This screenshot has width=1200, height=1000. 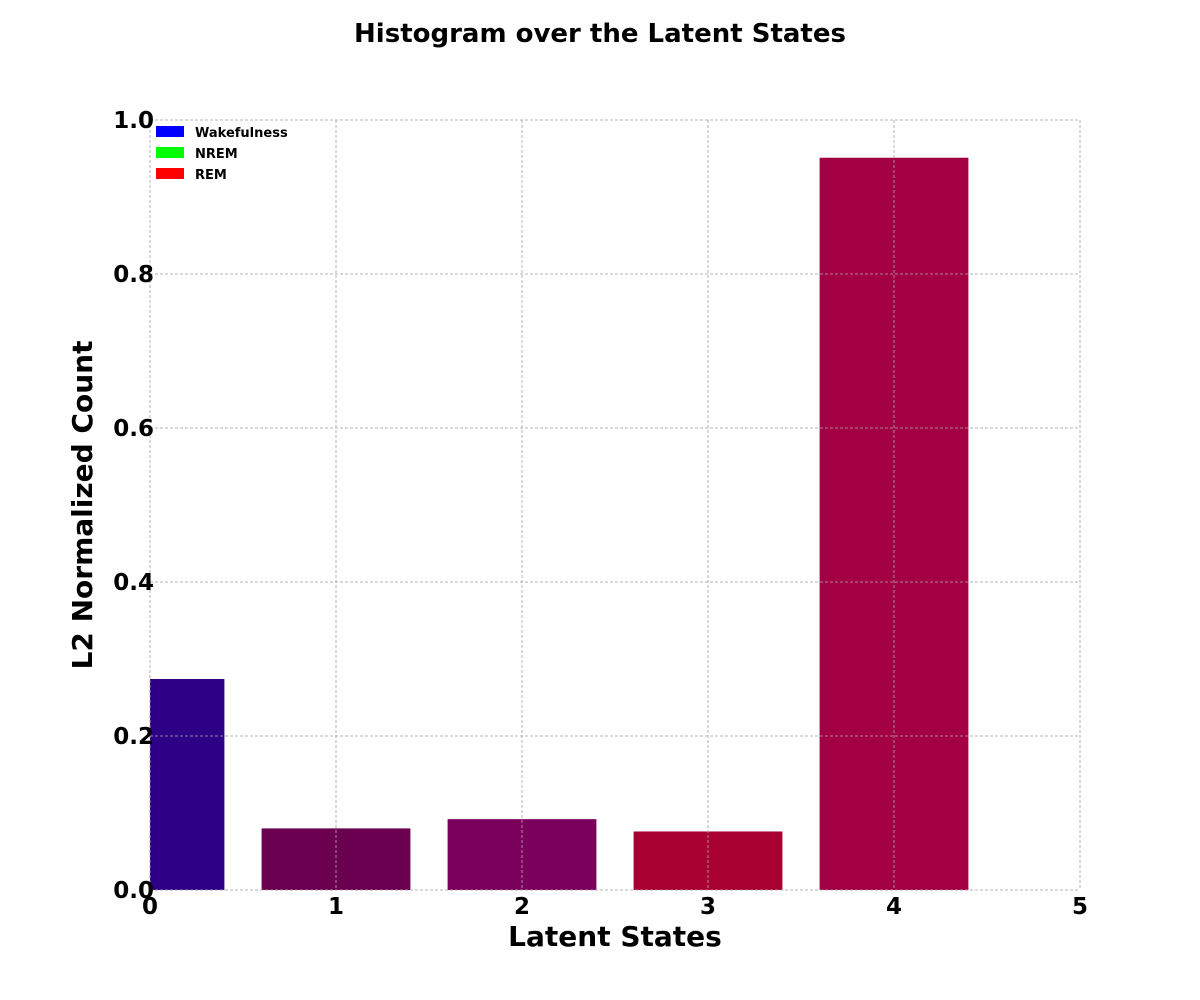 I want to click on y-tick-label: 0.4, so click(x=133, y=583).